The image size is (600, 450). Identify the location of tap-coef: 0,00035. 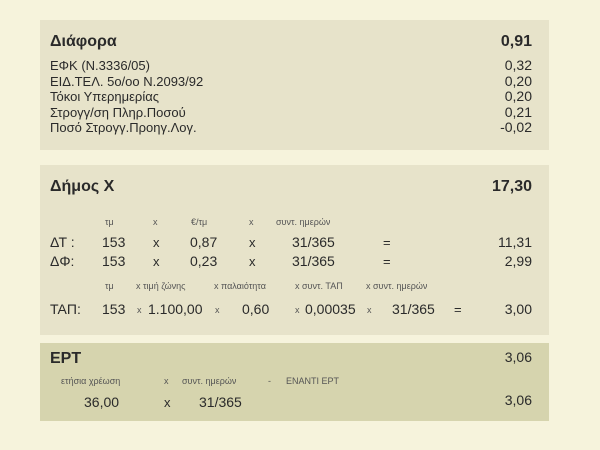
(330, 309).